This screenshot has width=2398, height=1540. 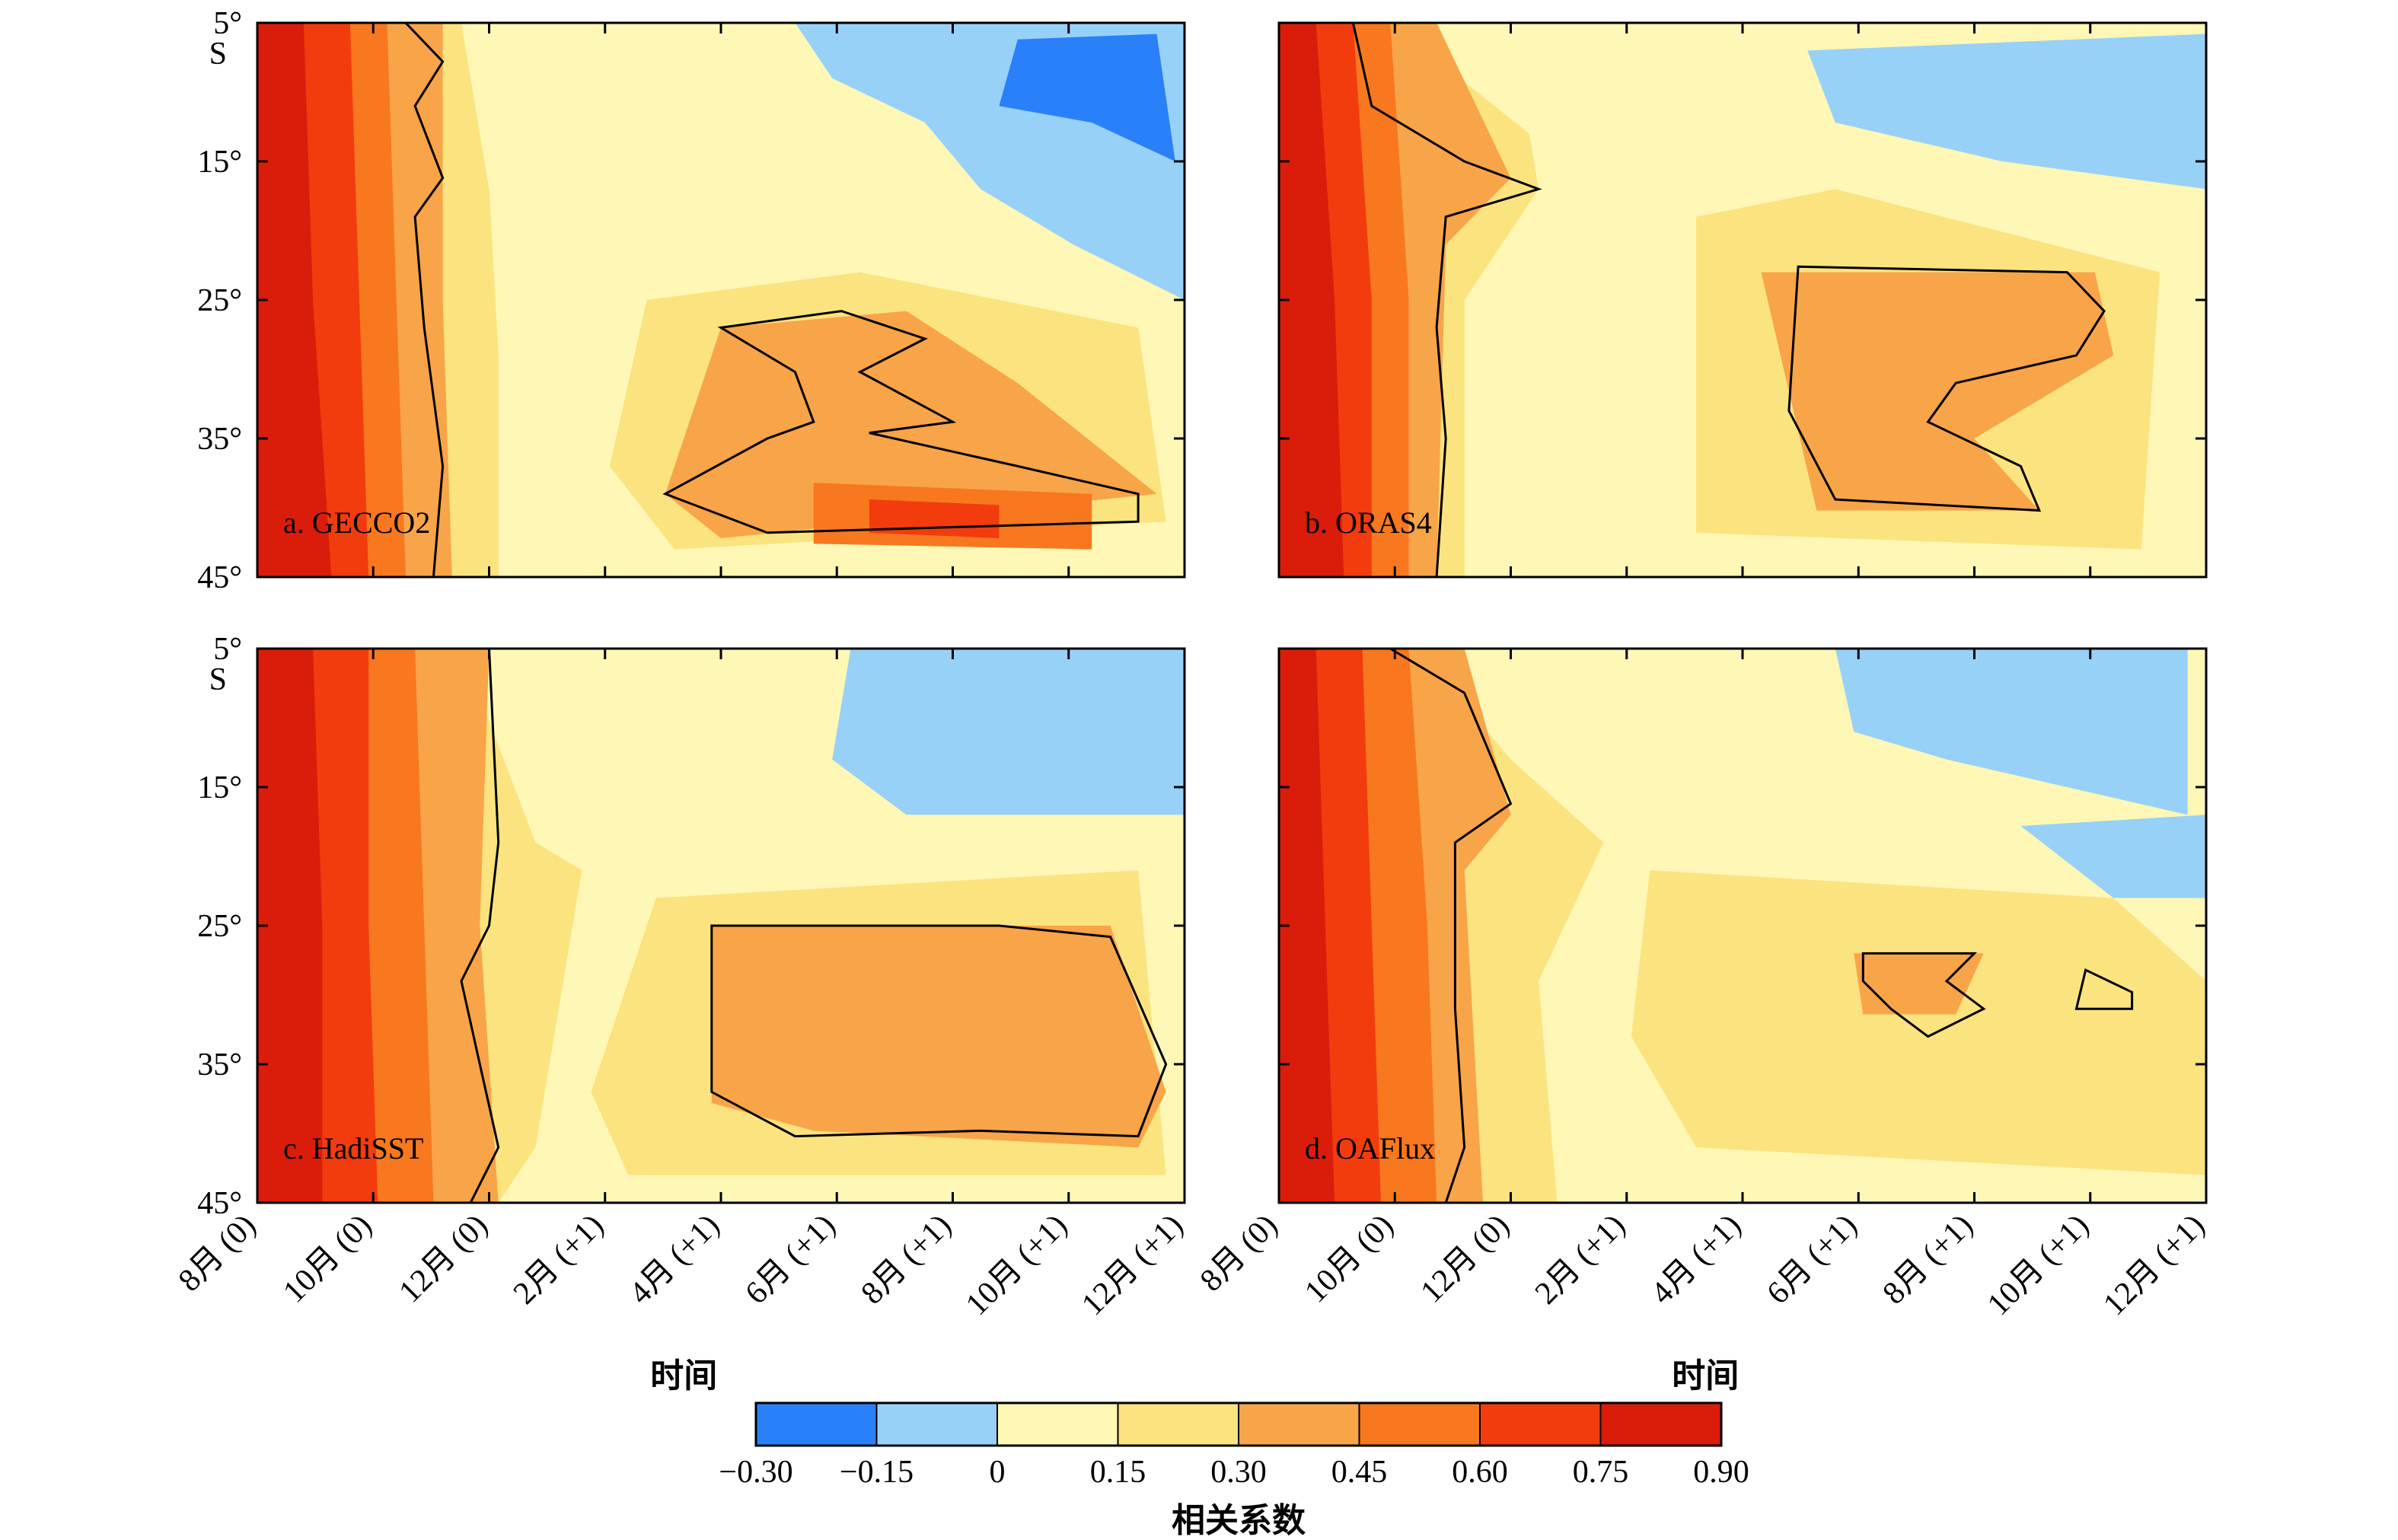 I want to click on colorbar-level: −0.30, so click(x=756, y=1472).